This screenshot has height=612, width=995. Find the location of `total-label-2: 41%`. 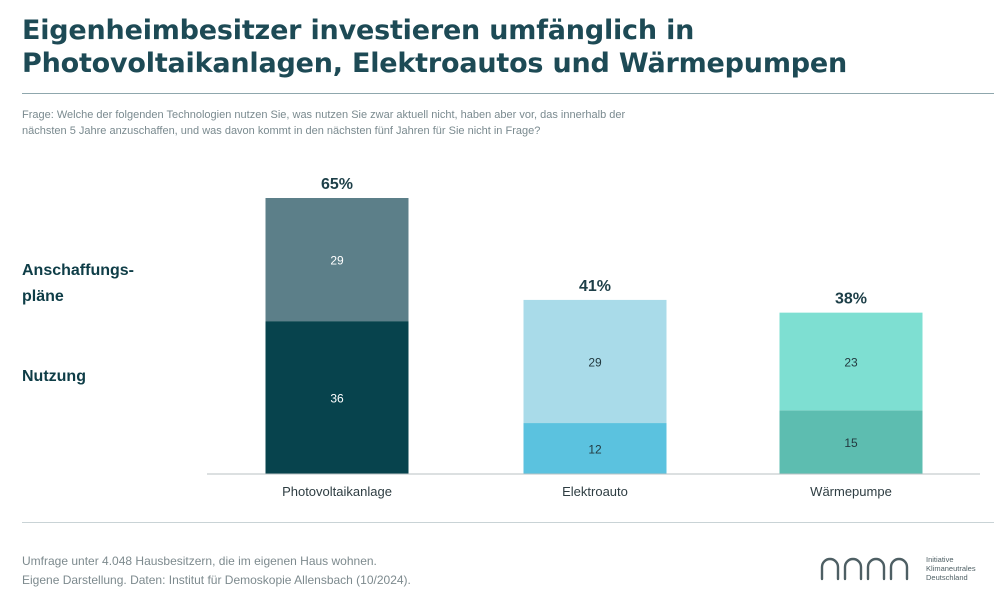

total-label-2: 41% is located at coordinates (595, 286).